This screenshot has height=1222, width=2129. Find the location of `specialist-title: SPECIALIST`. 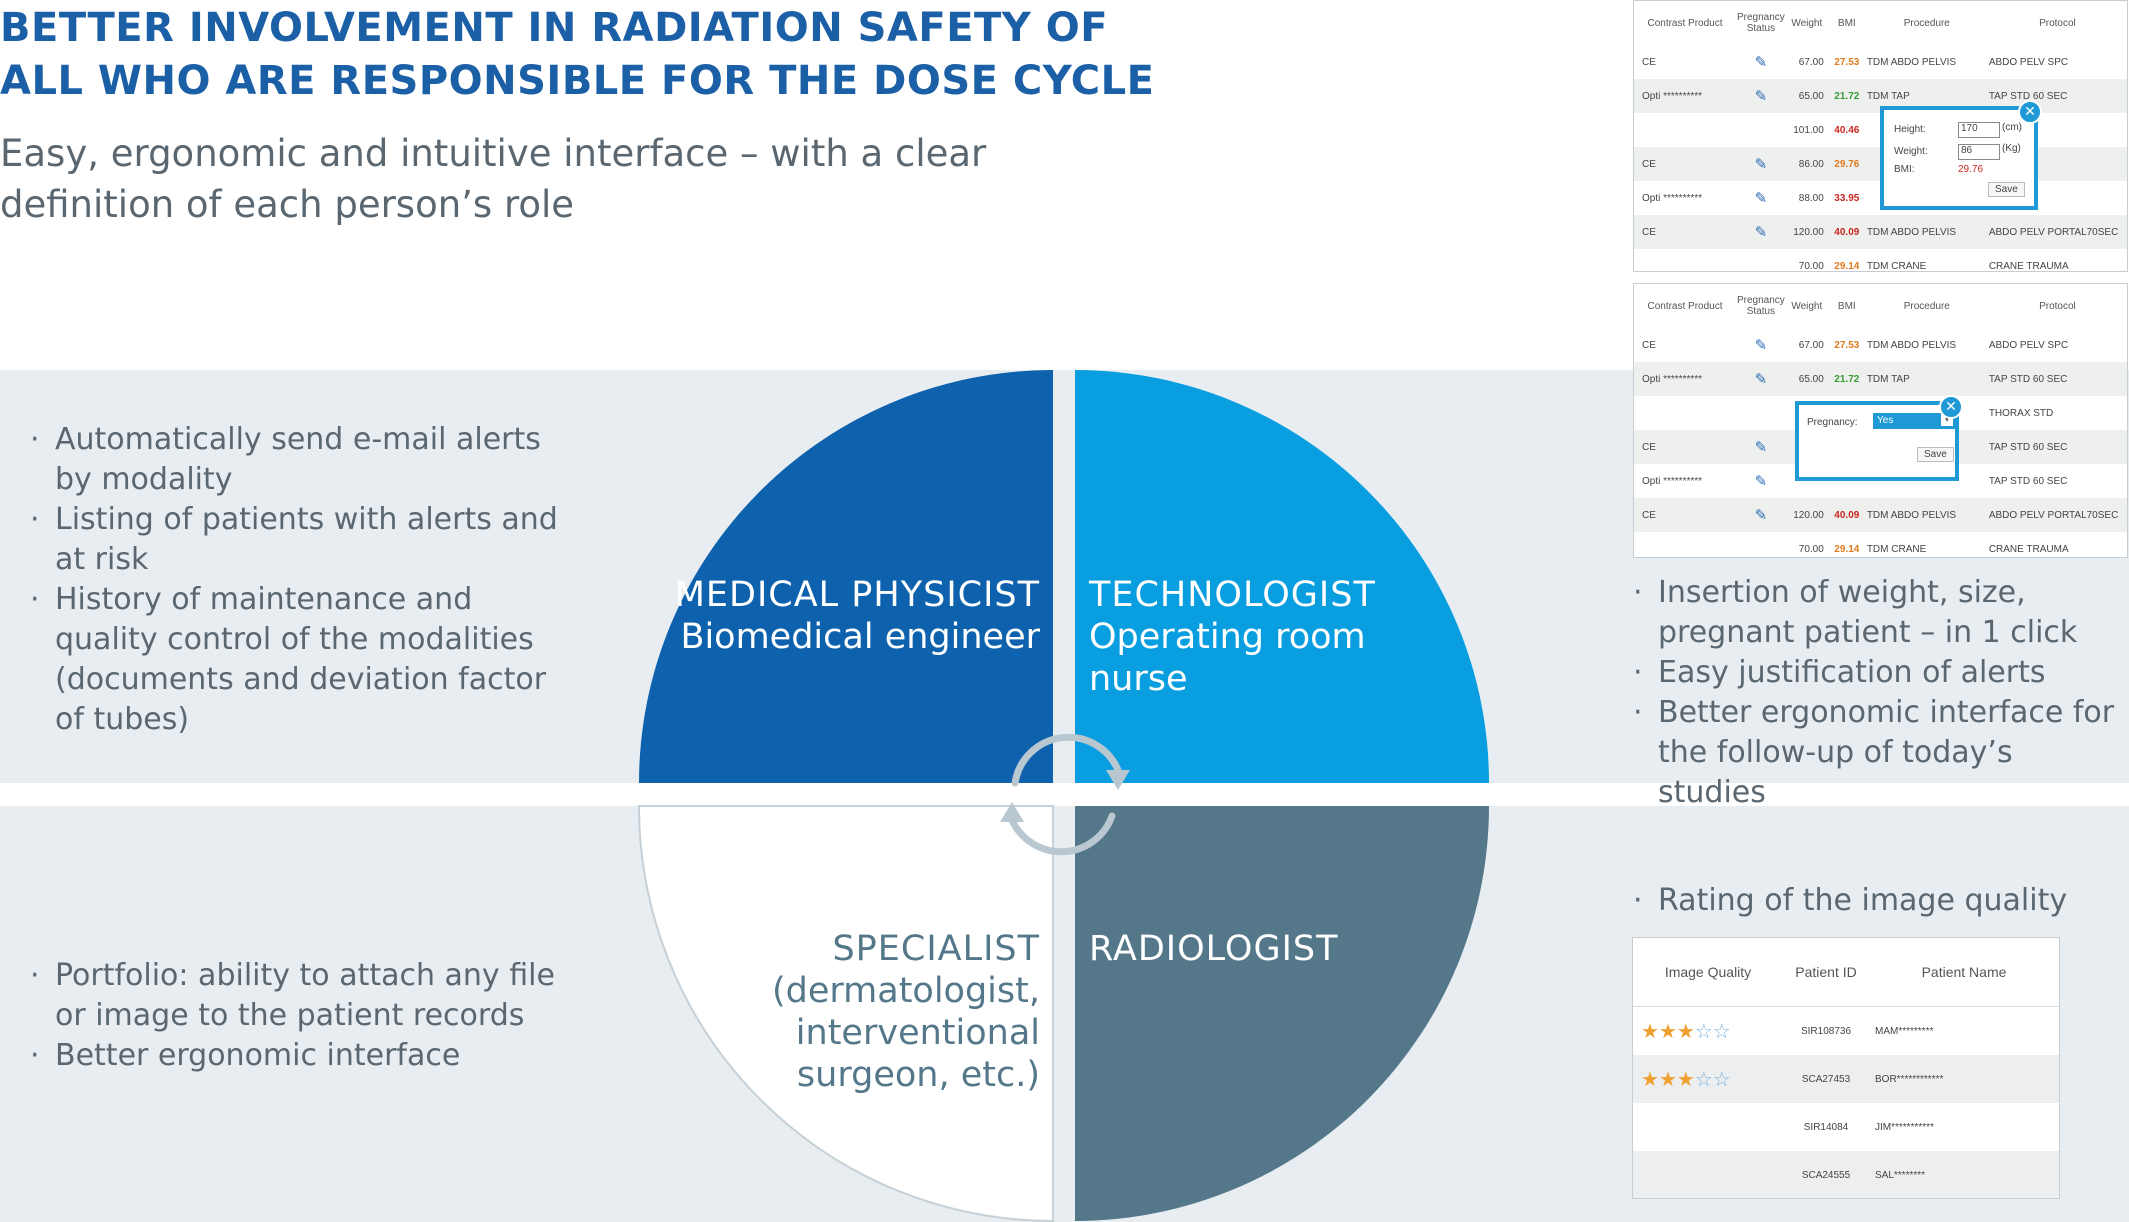

specialist-title: SPECIALIST is located at coordinates (936, 949).